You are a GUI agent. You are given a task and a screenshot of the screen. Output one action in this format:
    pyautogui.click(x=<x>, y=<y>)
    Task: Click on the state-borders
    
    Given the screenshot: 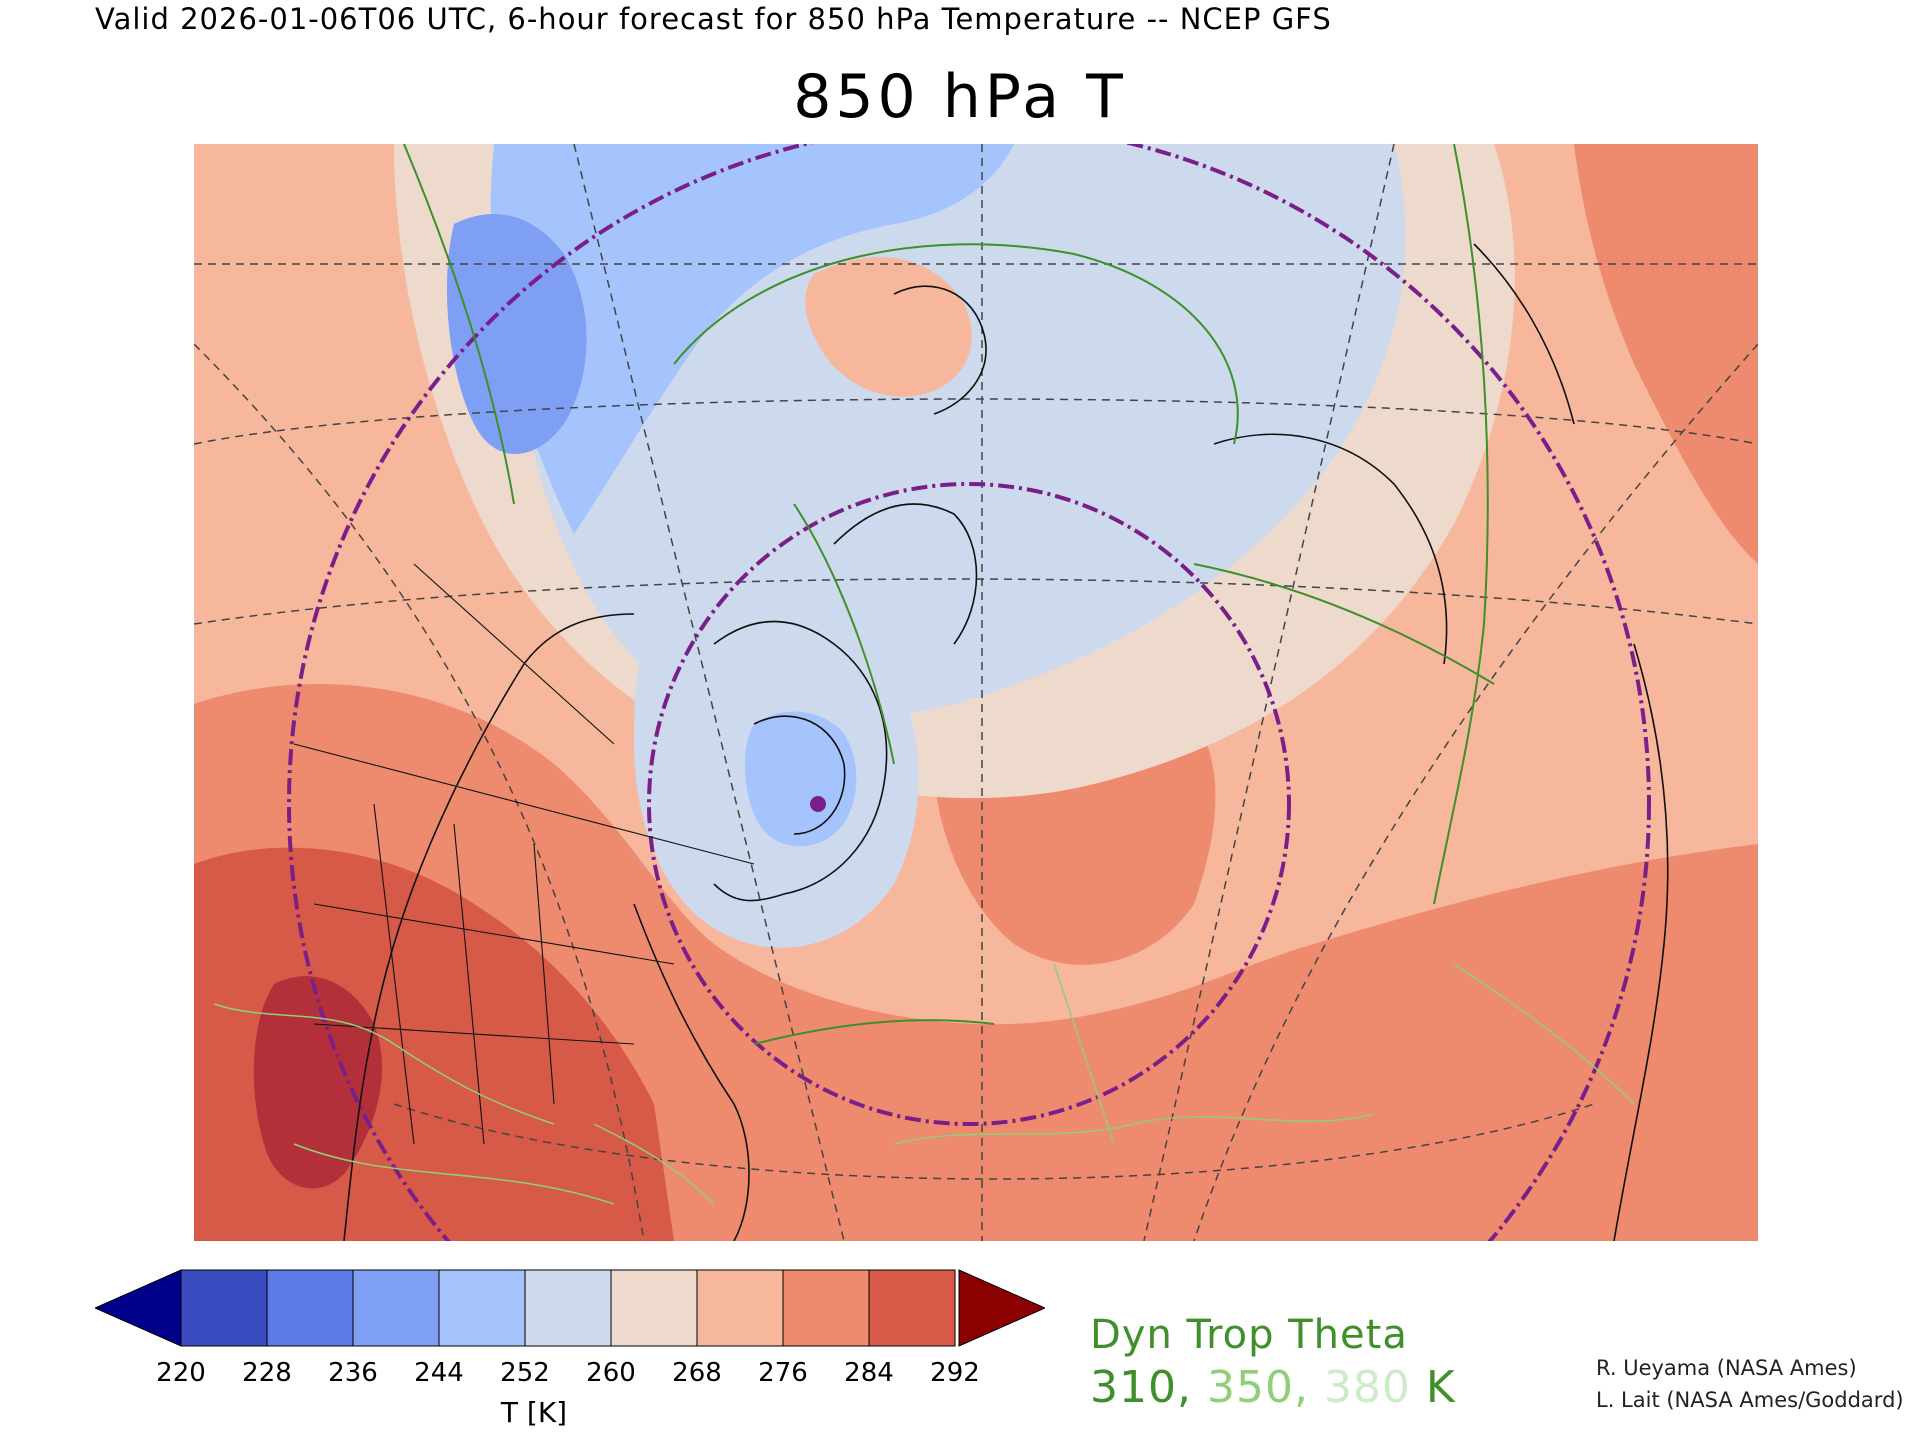 What is the action you would take?
    pyautogui.click(x=524, y=854)
    